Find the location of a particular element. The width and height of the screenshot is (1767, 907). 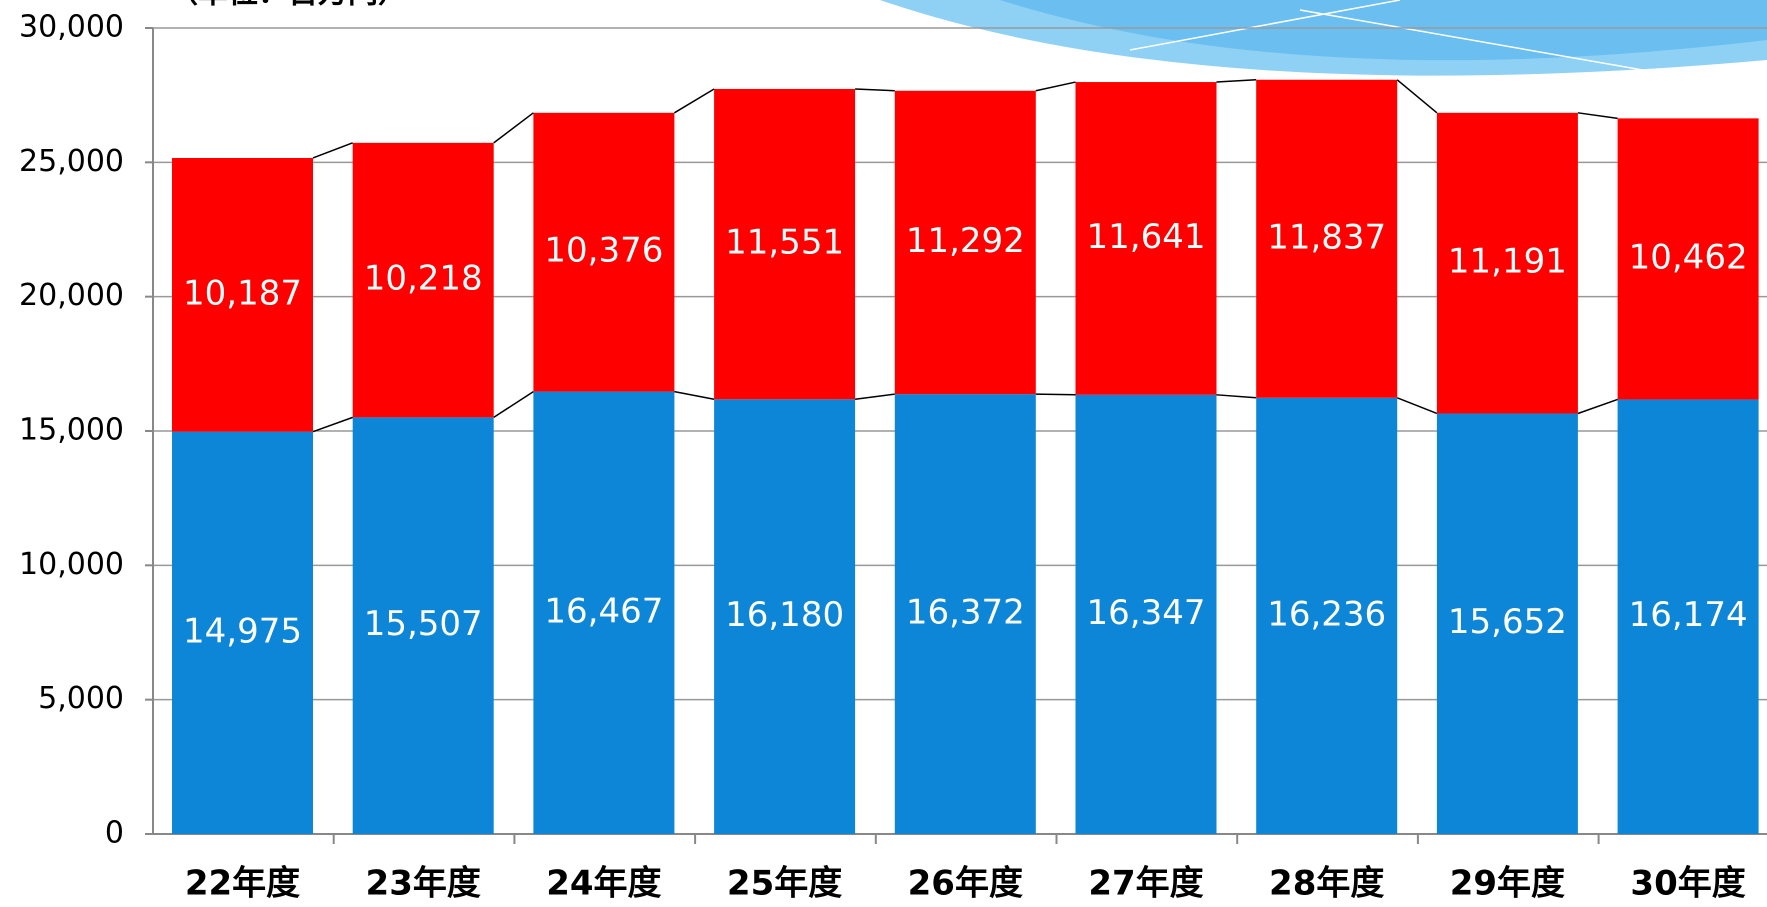

value-label: 14,975 is located at coordinates (242, 631).